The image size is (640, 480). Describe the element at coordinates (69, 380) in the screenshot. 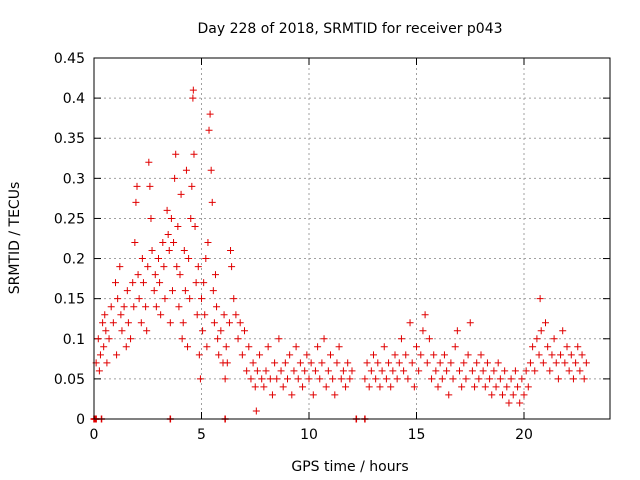

I see `y-tick-label: 0.05` at that location.